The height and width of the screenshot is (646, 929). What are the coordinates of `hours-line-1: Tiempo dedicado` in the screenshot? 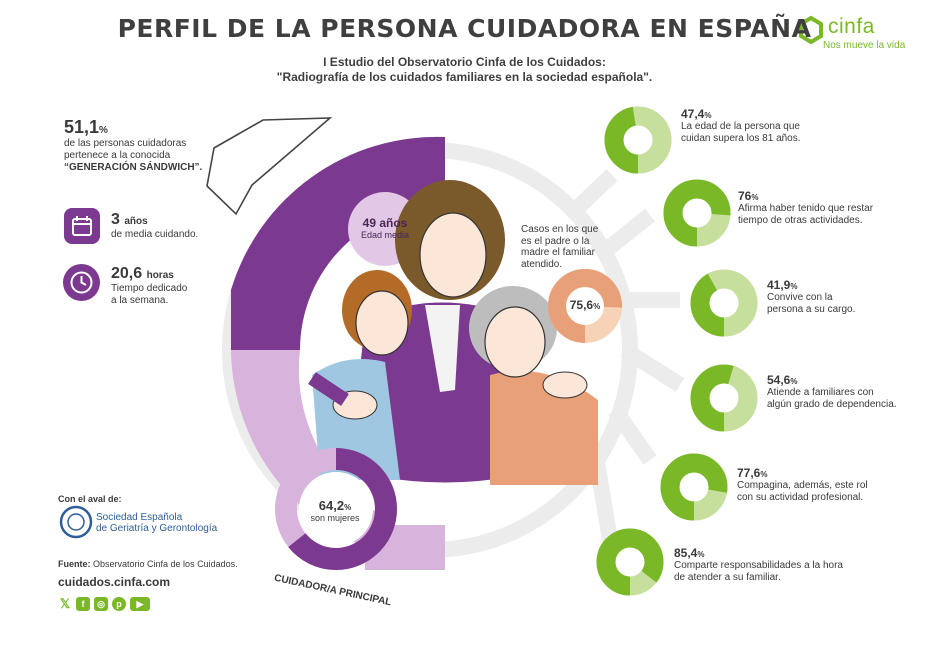 It's located at (149, 288).